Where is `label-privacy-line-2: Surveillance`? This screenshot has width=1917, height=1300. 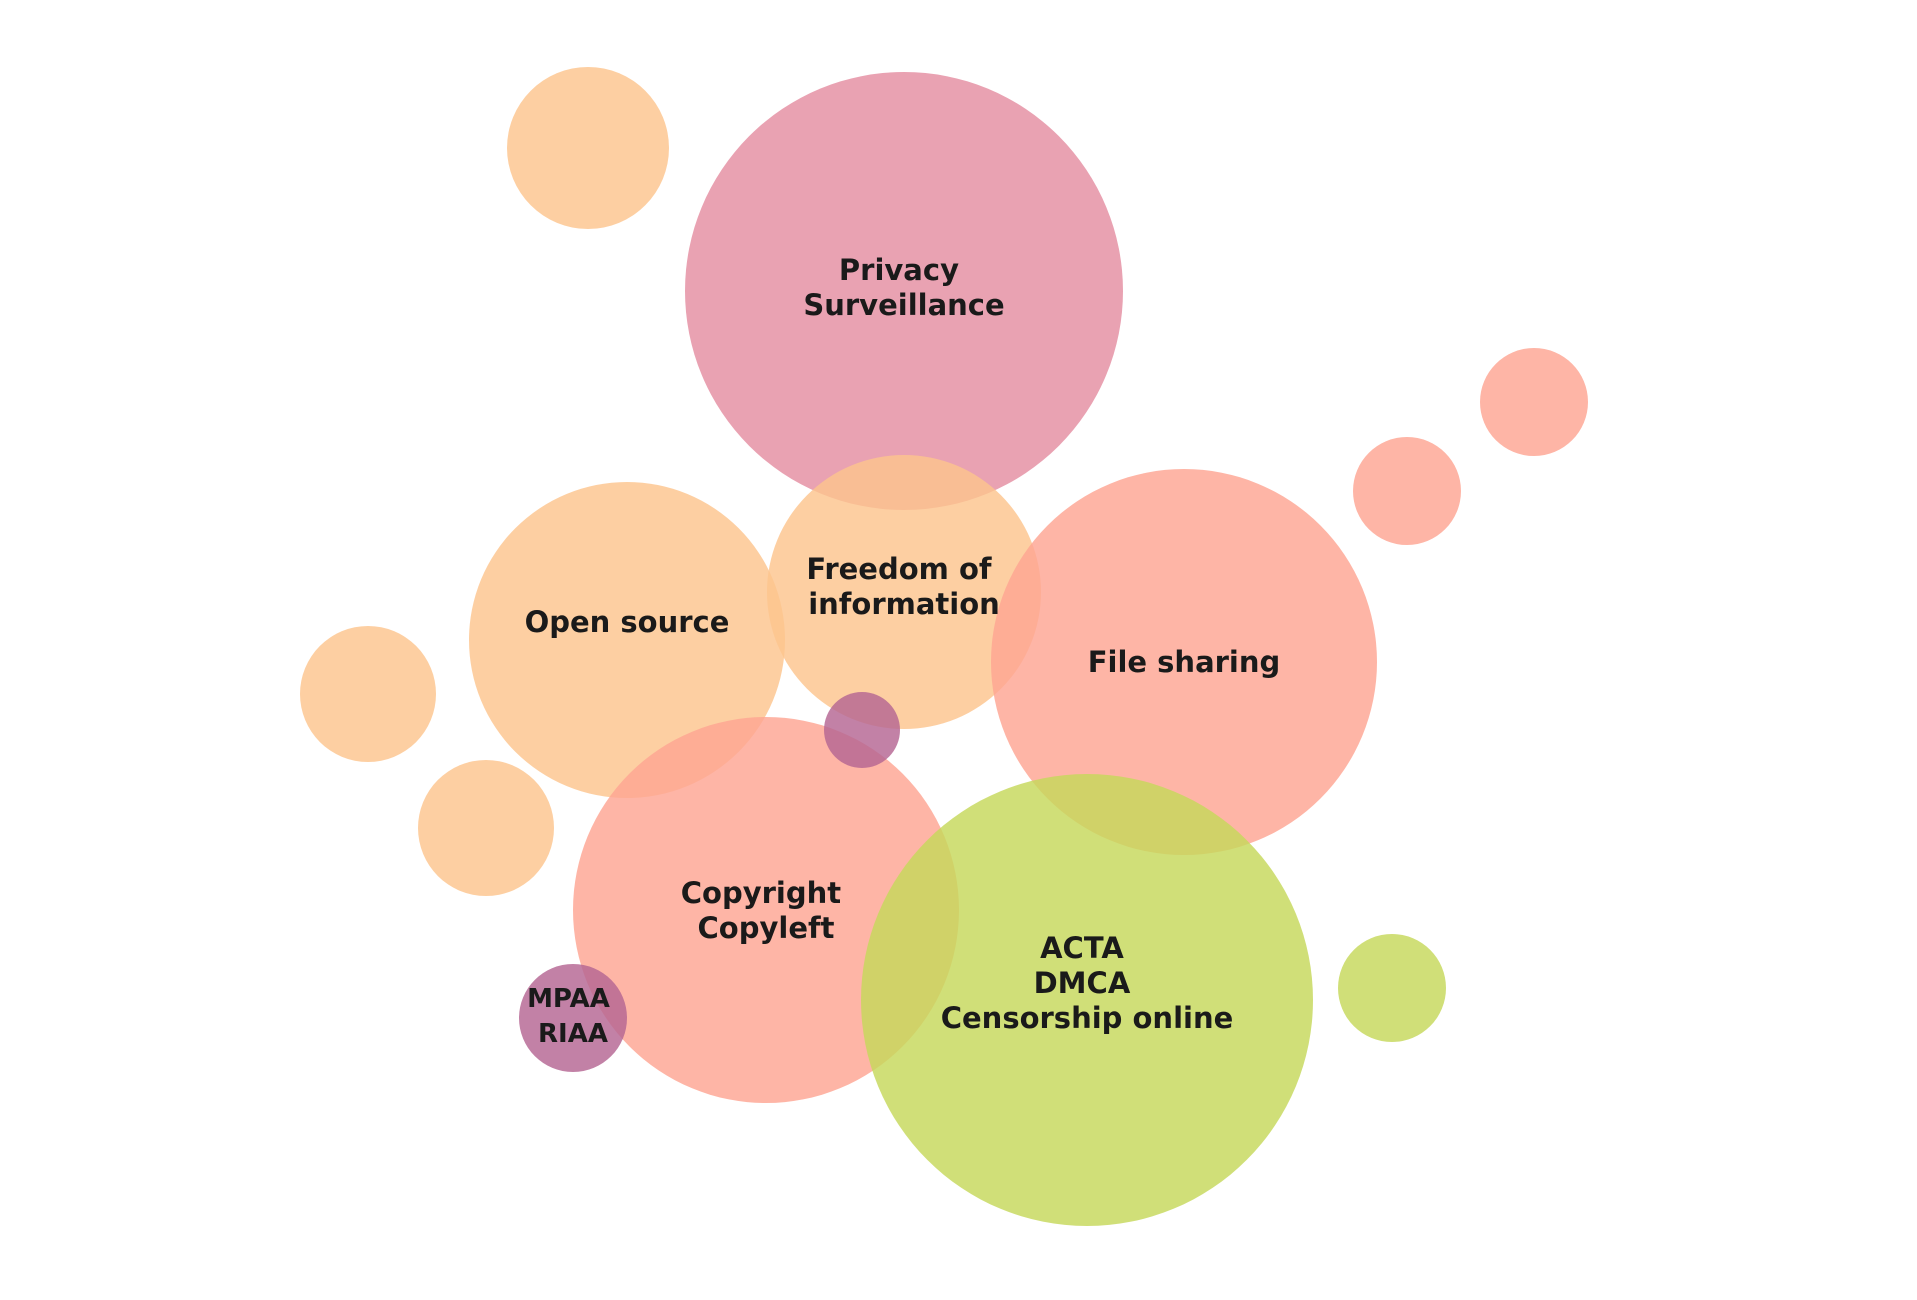
label-privacy-line-2: Surveillance is located at coordinates (903, 305).